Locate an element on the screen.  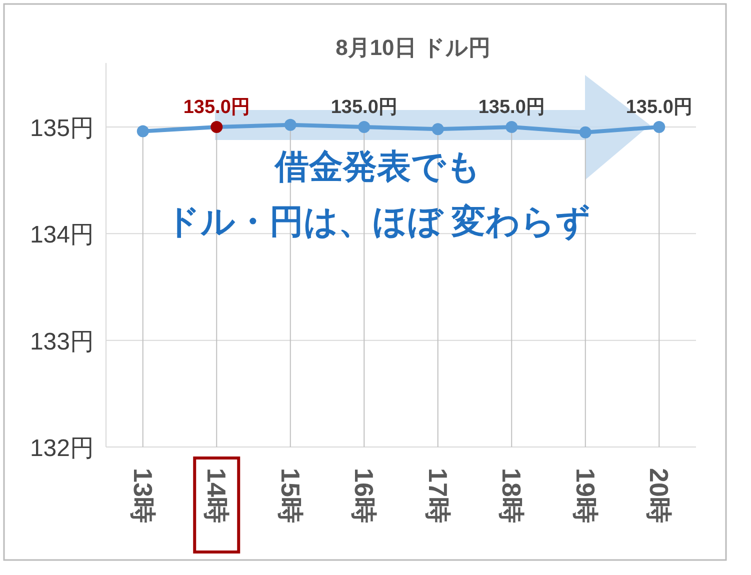
chart-title: 8月10日 ドル円 is located at coordinates (413, 47).